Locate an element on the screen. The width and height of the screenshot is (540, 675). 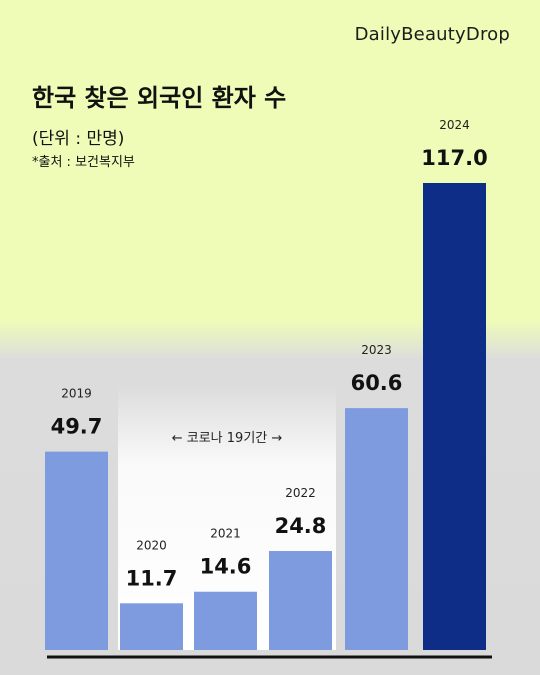
year-label-2022: 2022 is located at coordinates (300, 493).